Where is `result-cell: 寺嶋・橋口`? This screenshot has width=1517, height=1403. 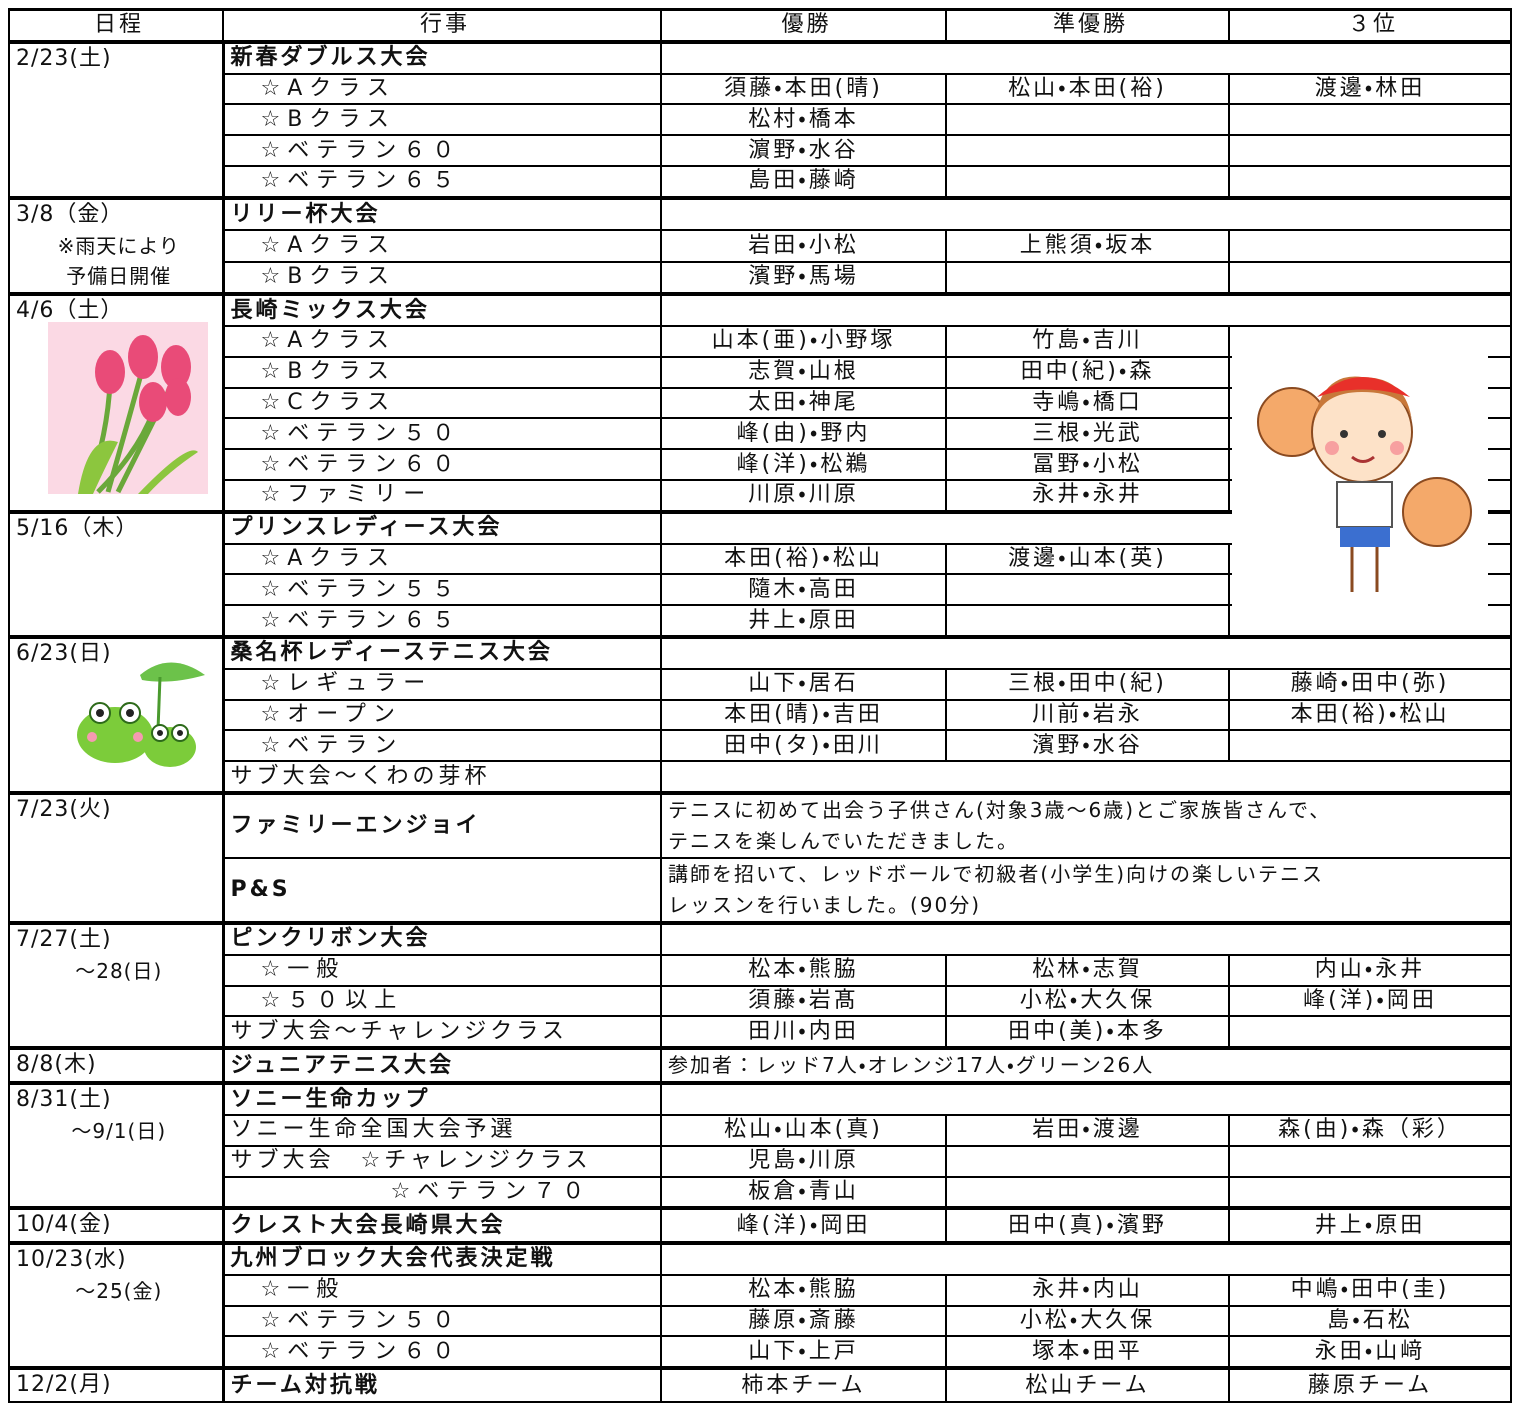
result-cell: 寺嶋・橋口 is located at coordinates (1087, 403).